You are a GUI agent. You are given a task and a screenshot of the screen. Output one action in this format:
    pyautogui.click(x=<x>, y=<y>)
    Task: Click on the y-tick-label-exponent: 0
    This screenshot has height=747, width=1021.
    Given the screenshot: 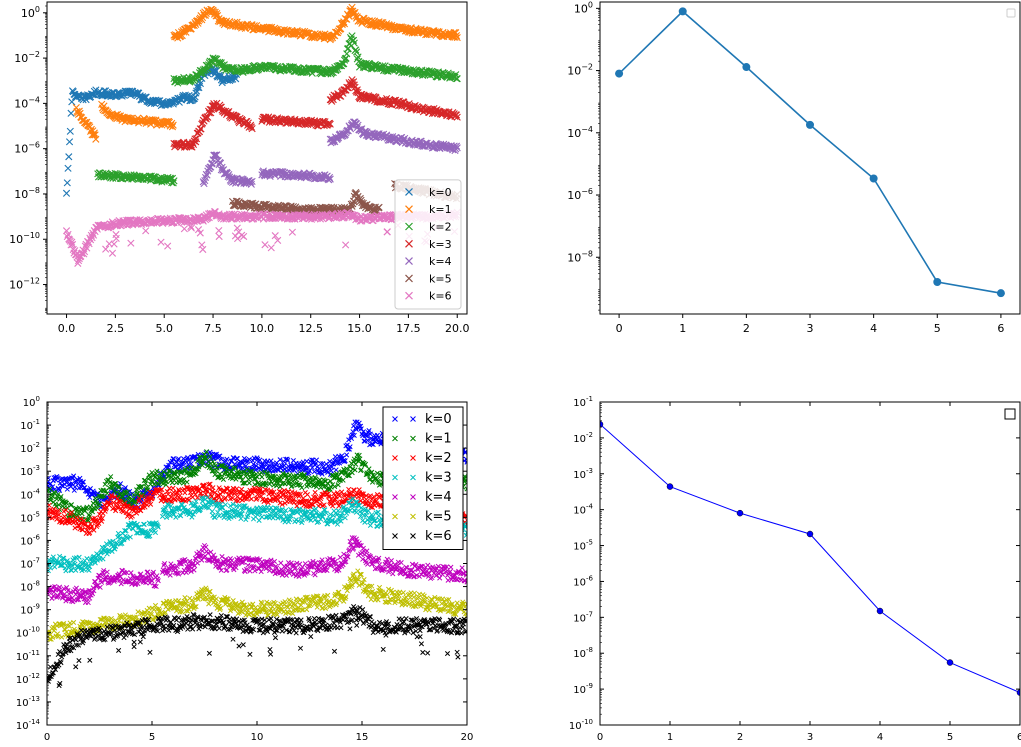 What is the action you would take?
    pyautogui.click(x=37, y=9)
    